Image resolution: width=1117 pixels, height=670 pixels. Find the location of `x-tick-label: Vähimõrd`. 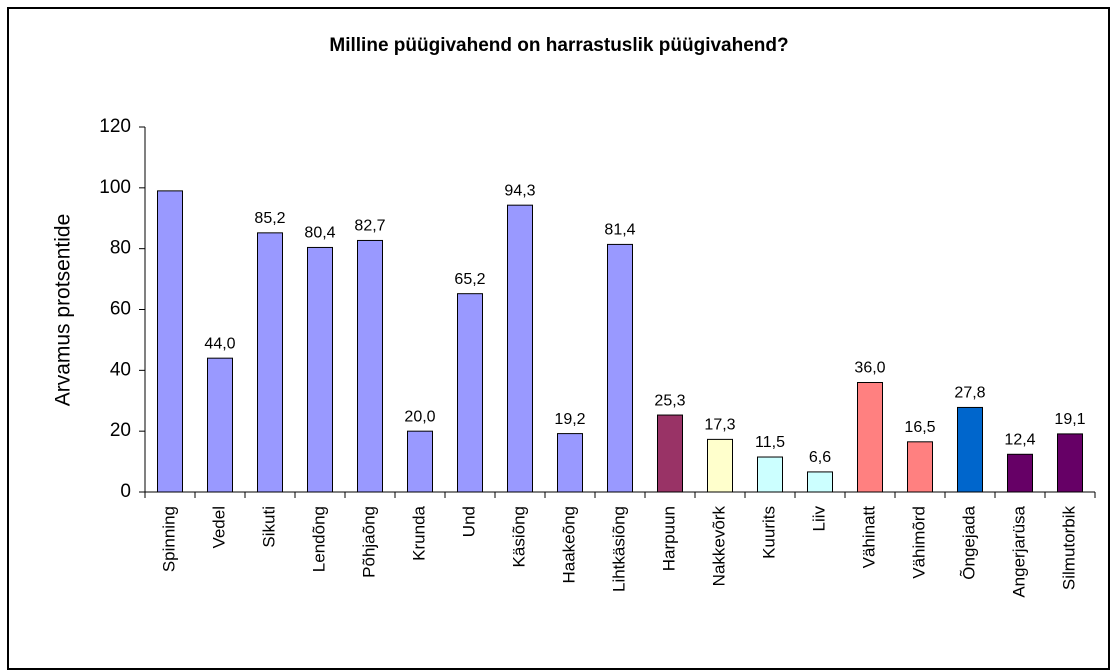

x-tick-label: Vähimõrd is located at coordinates (918, 542).